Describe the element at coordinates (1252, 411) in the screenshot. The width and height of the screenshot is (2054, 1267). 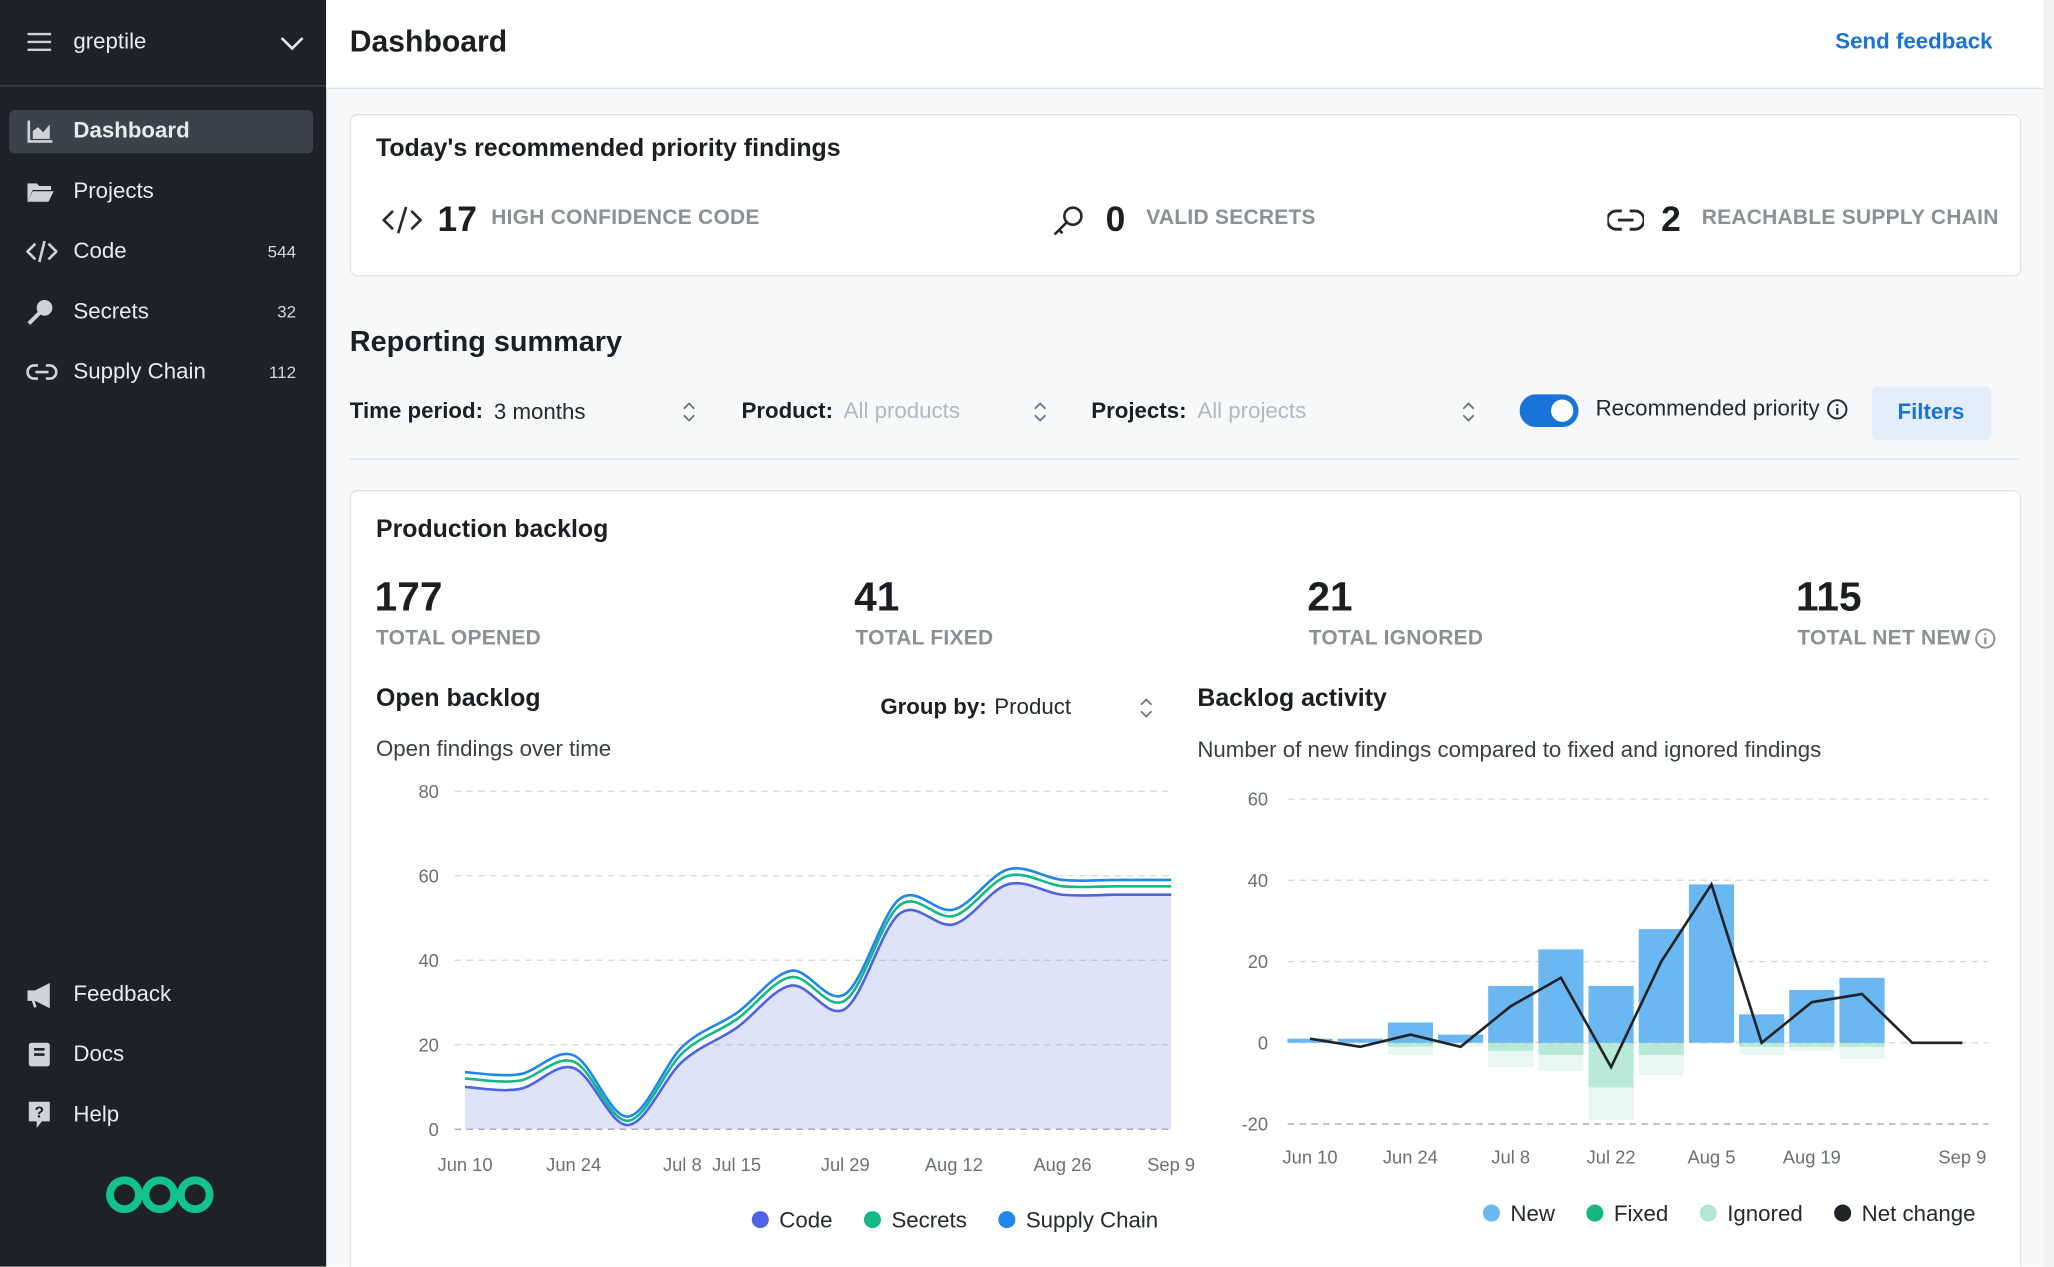
I see `filter-placeholder: All projects` at that location.